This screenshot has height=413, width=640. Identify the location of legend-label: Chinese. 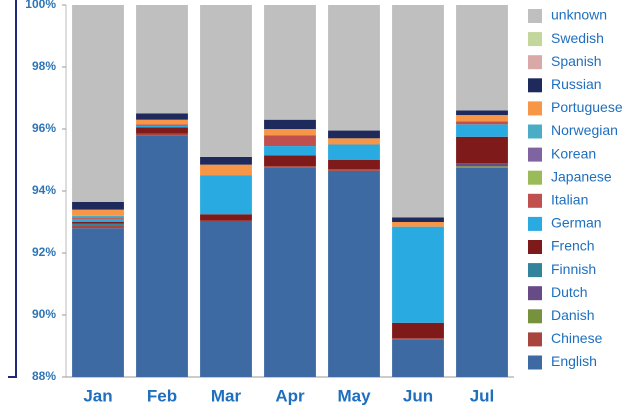
(577, 338).